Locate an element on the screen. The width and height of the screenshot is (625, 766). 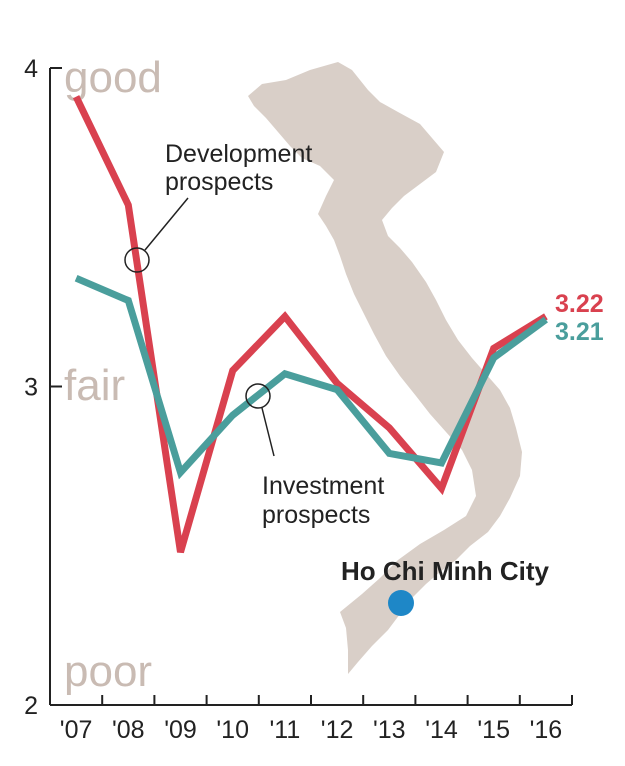
x-tick-label: '11 is located at coordinates (285, 730).